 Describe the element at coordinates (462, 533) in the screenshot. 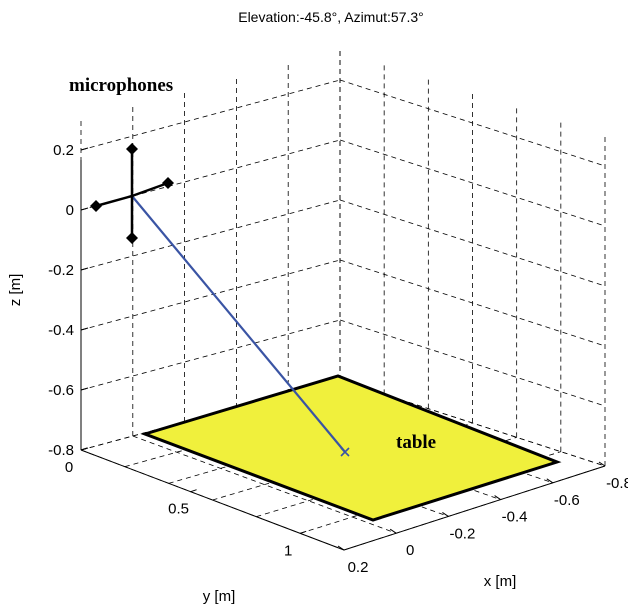

I see `x-tick-label: -0.2` at that location.